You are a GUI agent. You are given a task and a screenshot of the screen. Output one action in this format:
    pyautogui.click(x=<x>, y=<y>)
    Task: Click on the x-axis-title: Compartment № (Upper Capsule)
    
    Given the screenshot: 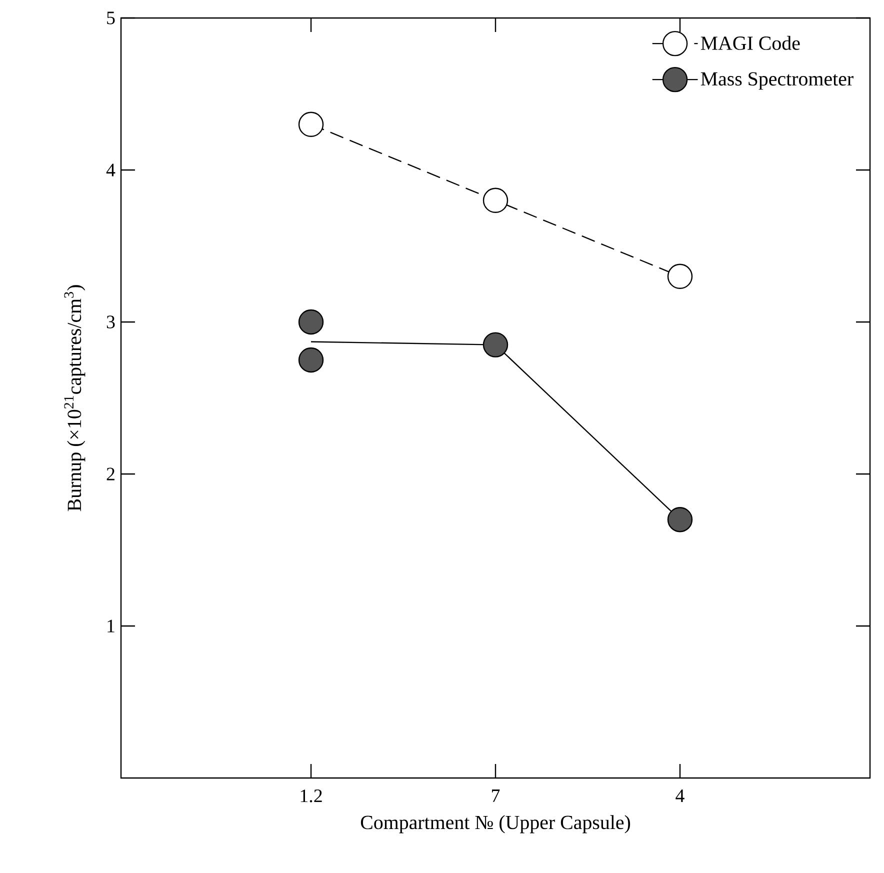 What is the action you would take?
    pyautogui.click(x=495, y=824)
    